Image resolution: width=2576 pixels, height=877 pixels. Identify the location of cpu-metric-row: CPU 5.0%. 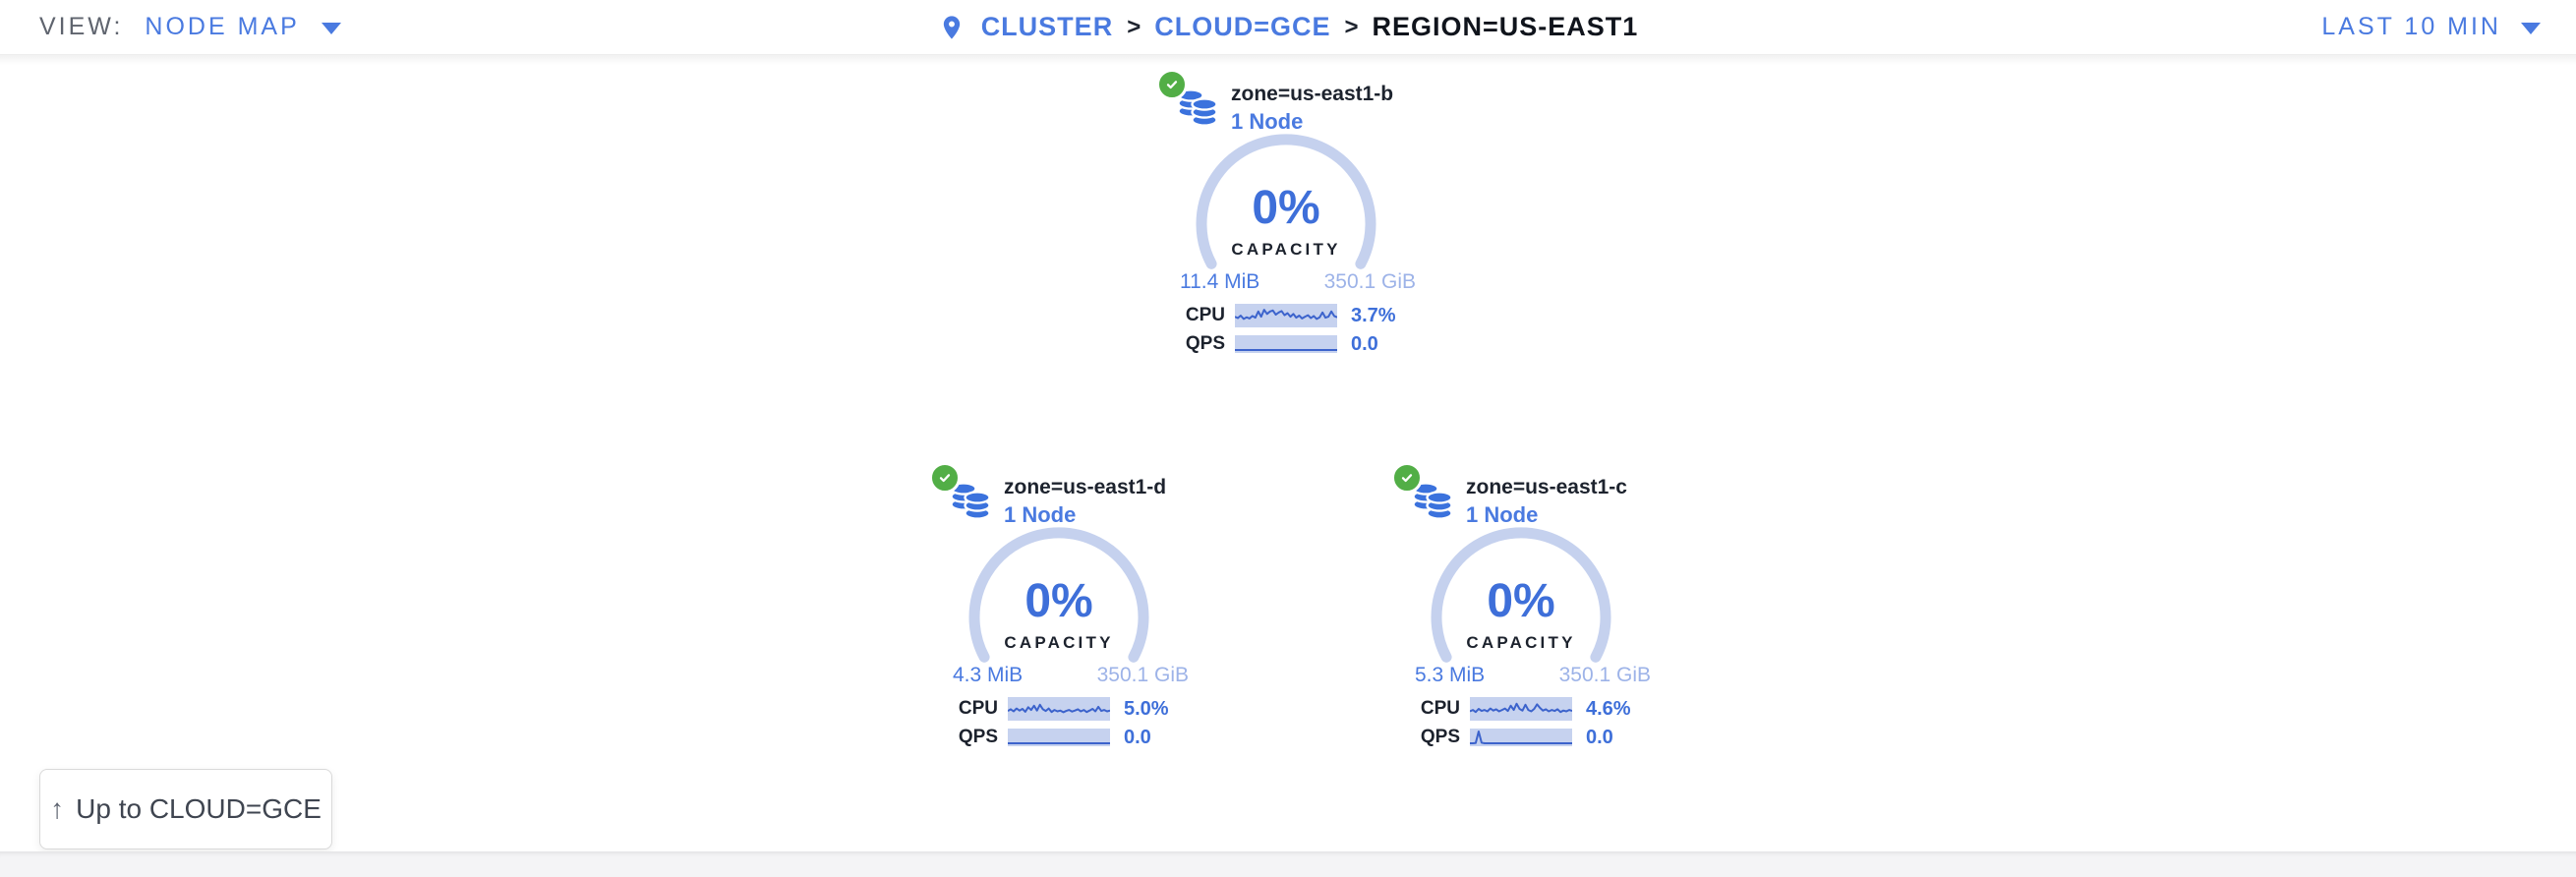
(1060, 709).